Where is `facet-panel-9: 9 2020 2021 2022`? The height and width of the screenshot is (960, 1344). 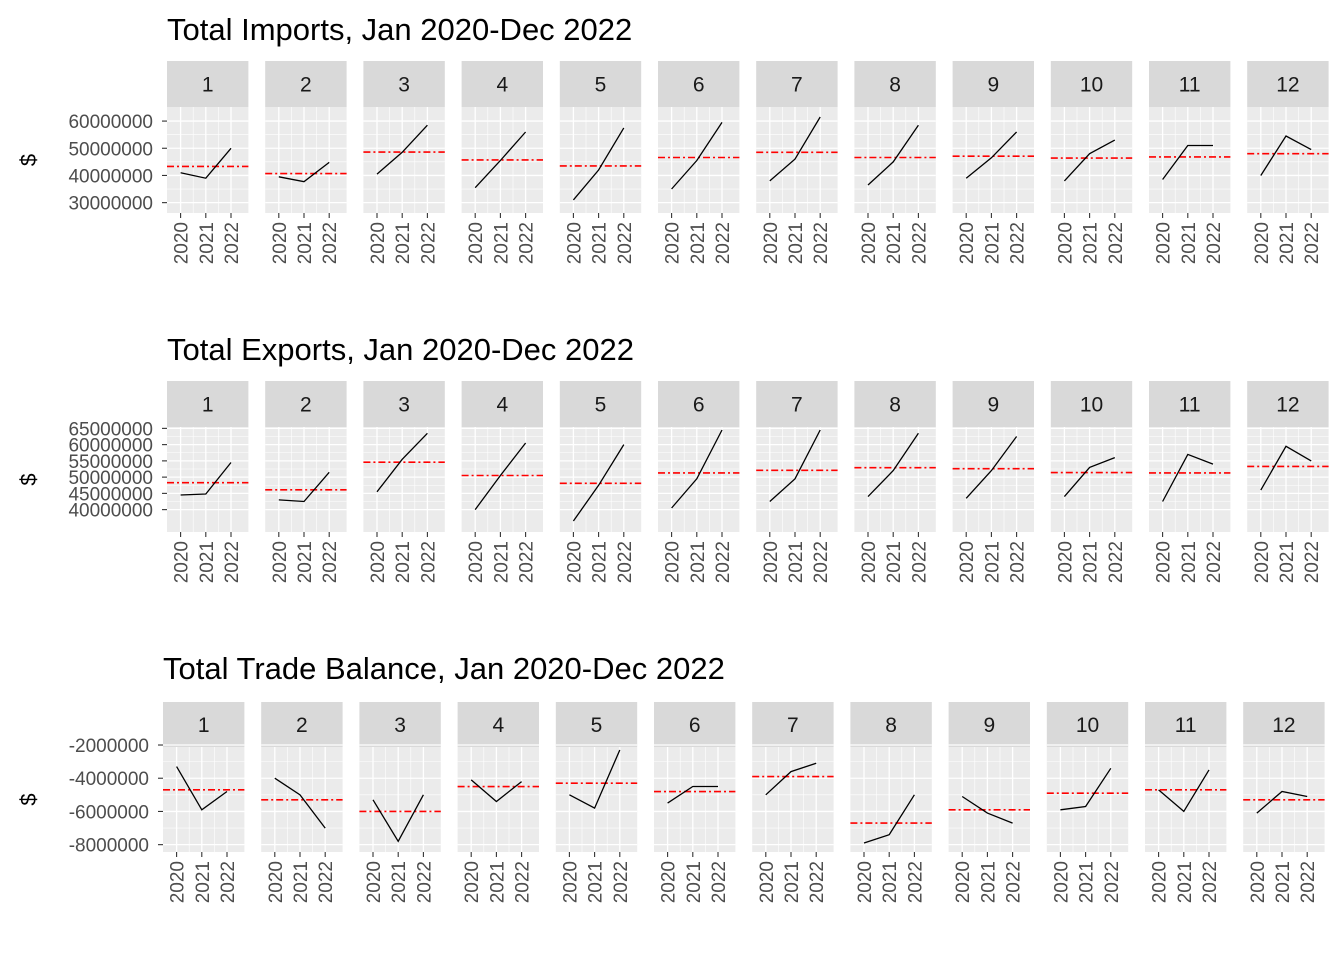
facet-panel-9: 9 2020 2021 2022 is located at coordinates (993, 482).